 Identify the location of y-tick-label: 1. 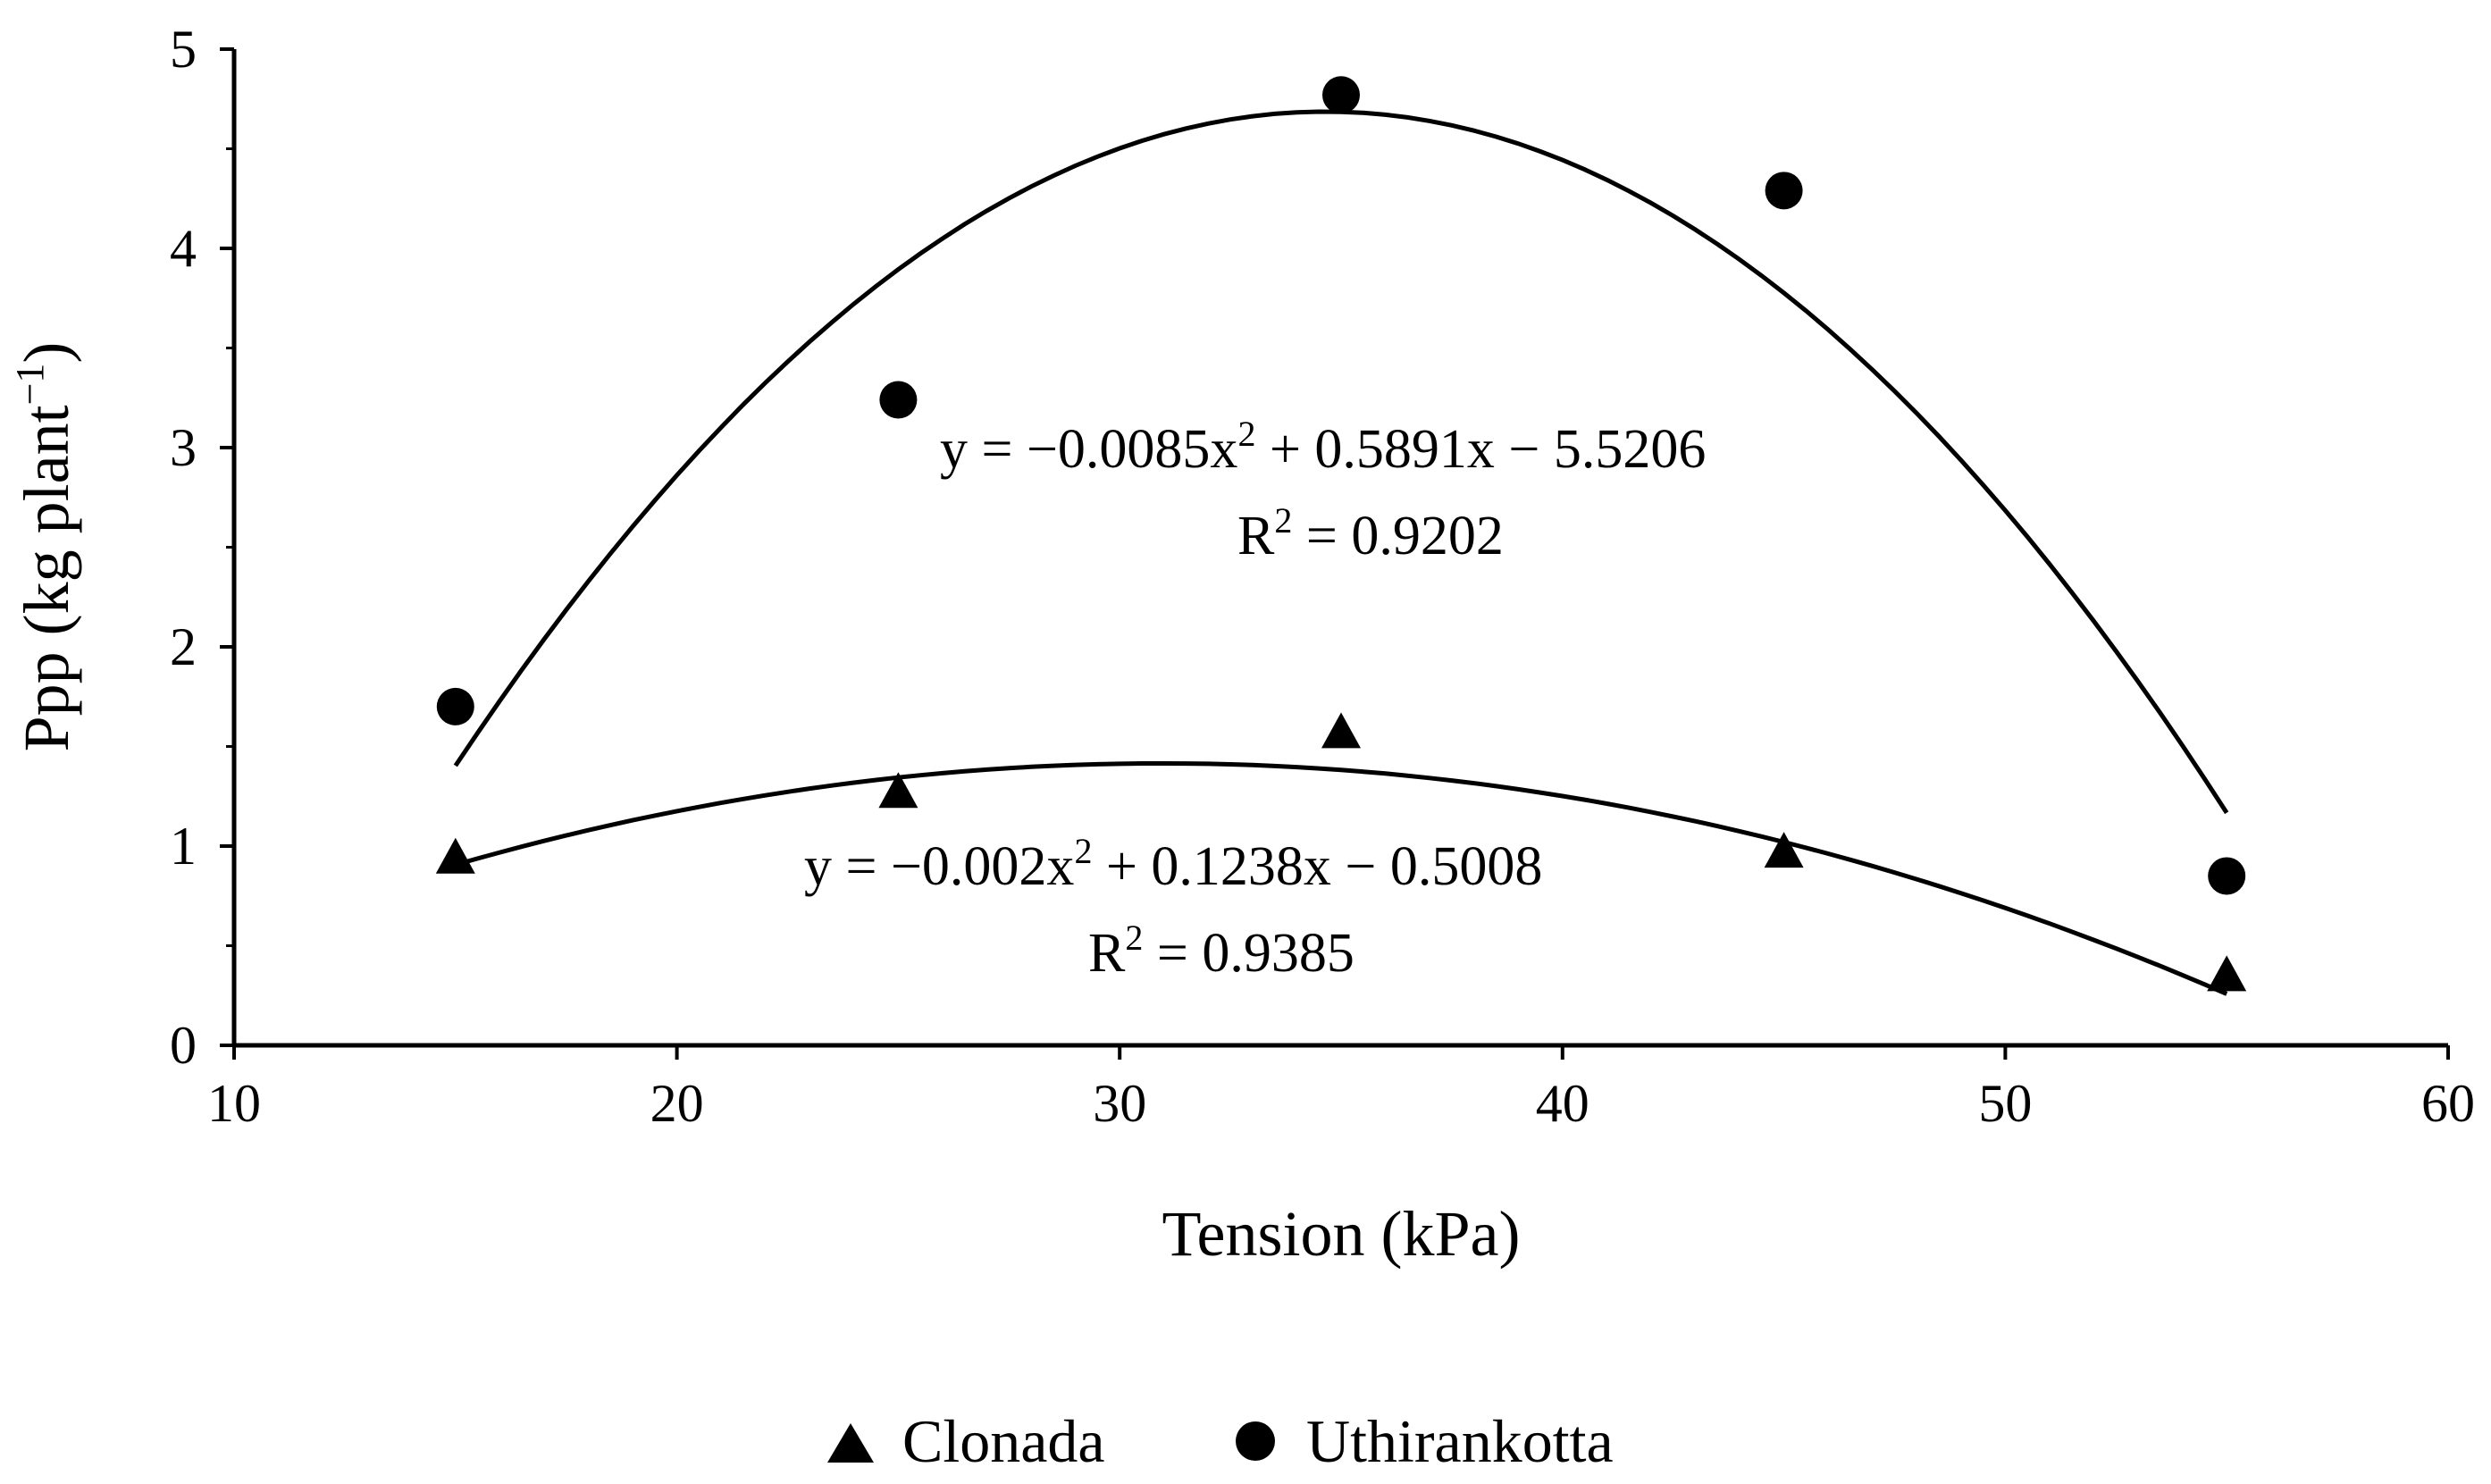
(183, 847).